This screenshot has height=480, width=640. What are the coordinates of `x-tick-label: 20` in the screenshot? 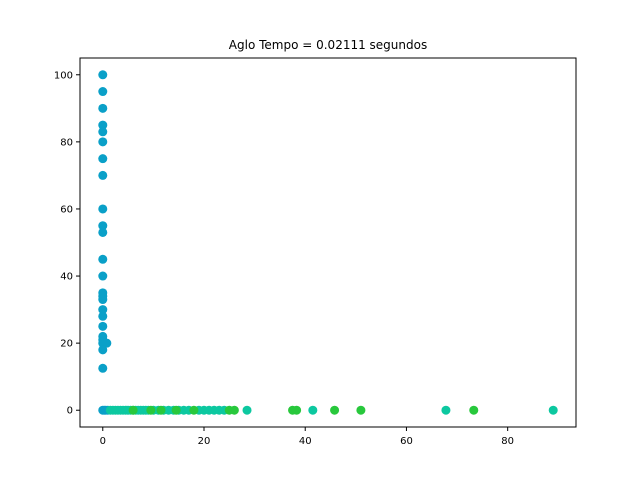 It's located at (204, 441).